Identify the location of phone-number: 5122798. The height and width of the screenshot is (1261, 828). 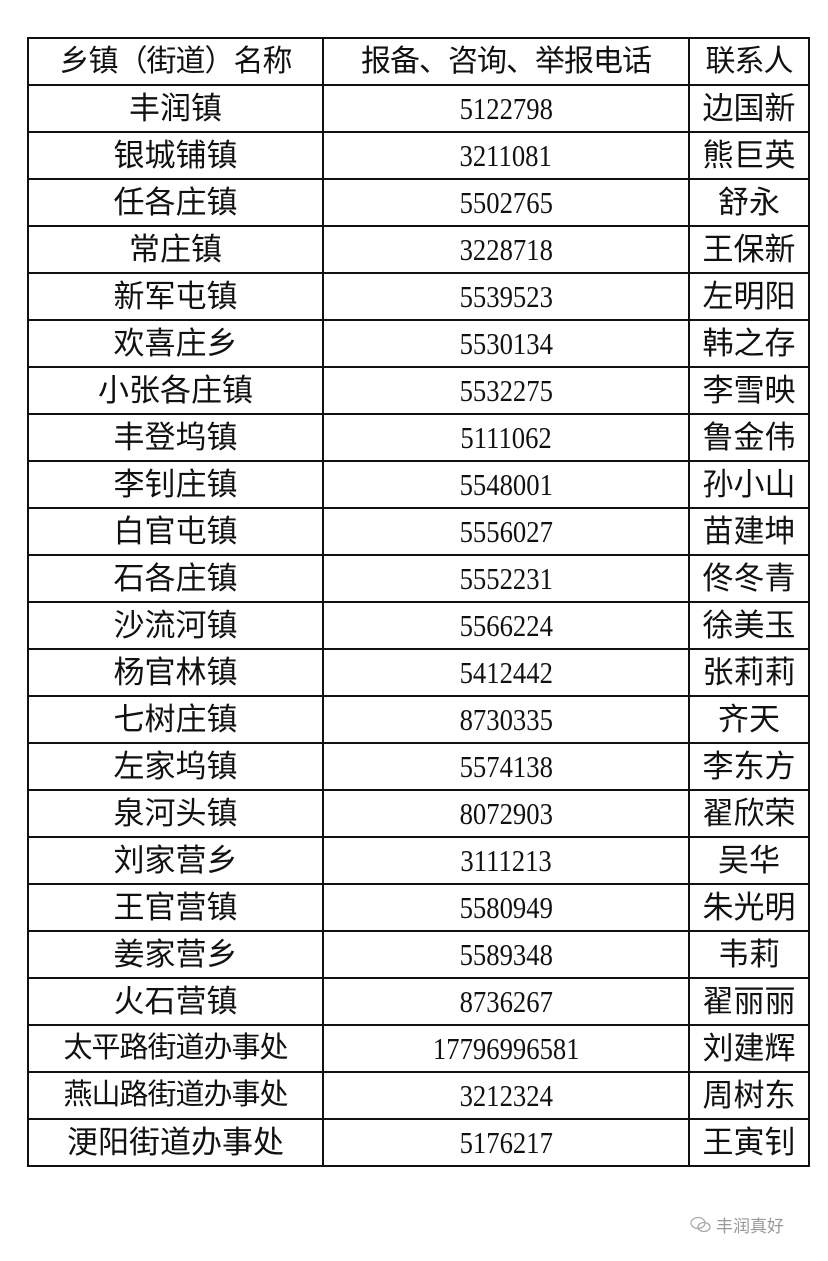
(506, 108).